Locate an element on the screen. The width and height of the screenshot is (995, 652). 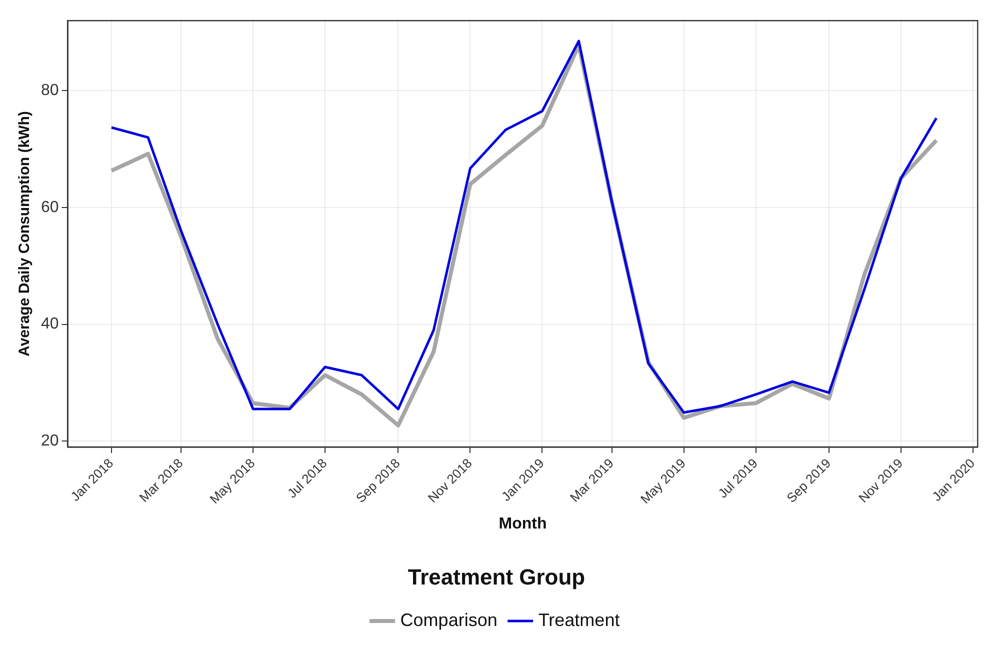
x-axis-title: Month is located at coordinates (522, 523).